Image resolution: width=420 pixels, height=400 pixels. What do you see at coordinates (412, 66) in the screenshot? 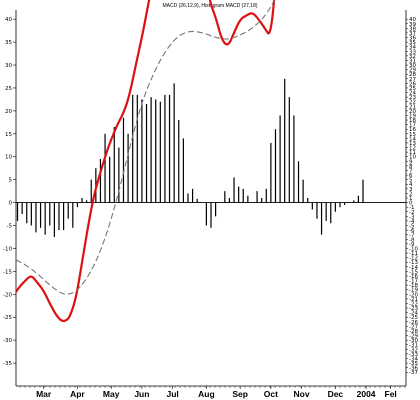
I see `right-tick-label: 30` at bounding box center [412, 66].